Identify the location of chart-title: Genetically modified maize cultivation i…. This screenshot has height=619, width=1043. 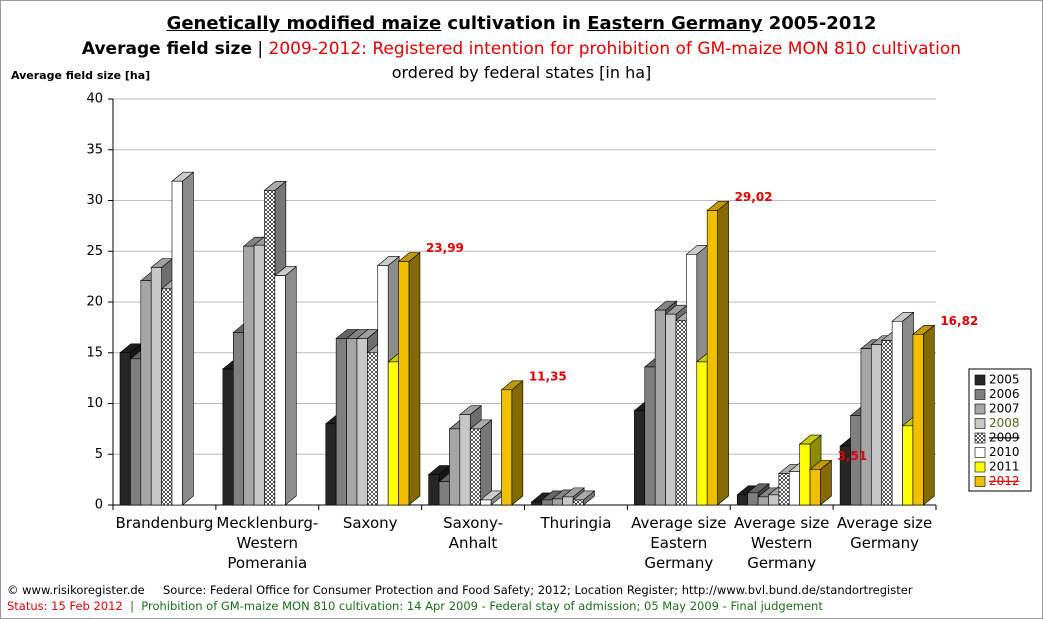
(521, 23).